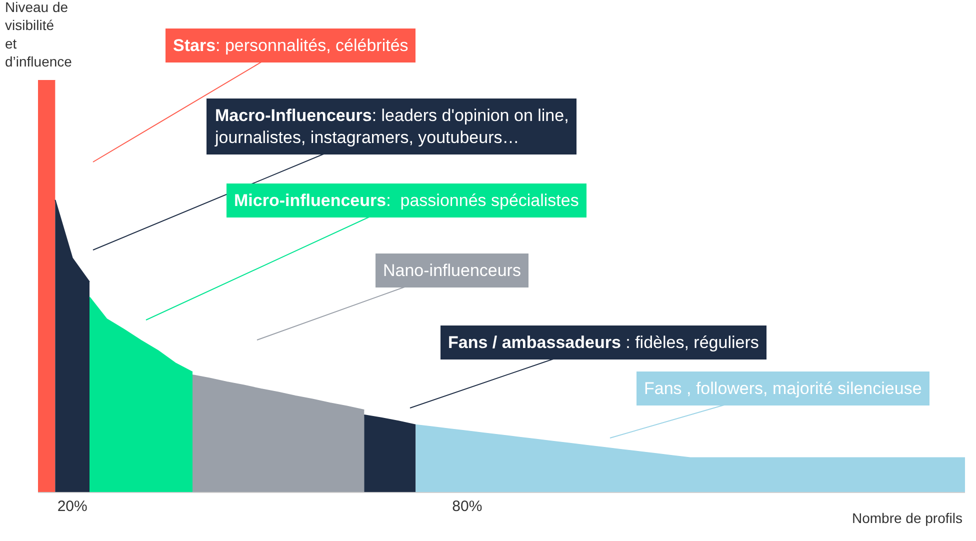  Describe the element at coordinates (72, 506) in the screenshot. I see `x-tick-label: 20%` at that location.